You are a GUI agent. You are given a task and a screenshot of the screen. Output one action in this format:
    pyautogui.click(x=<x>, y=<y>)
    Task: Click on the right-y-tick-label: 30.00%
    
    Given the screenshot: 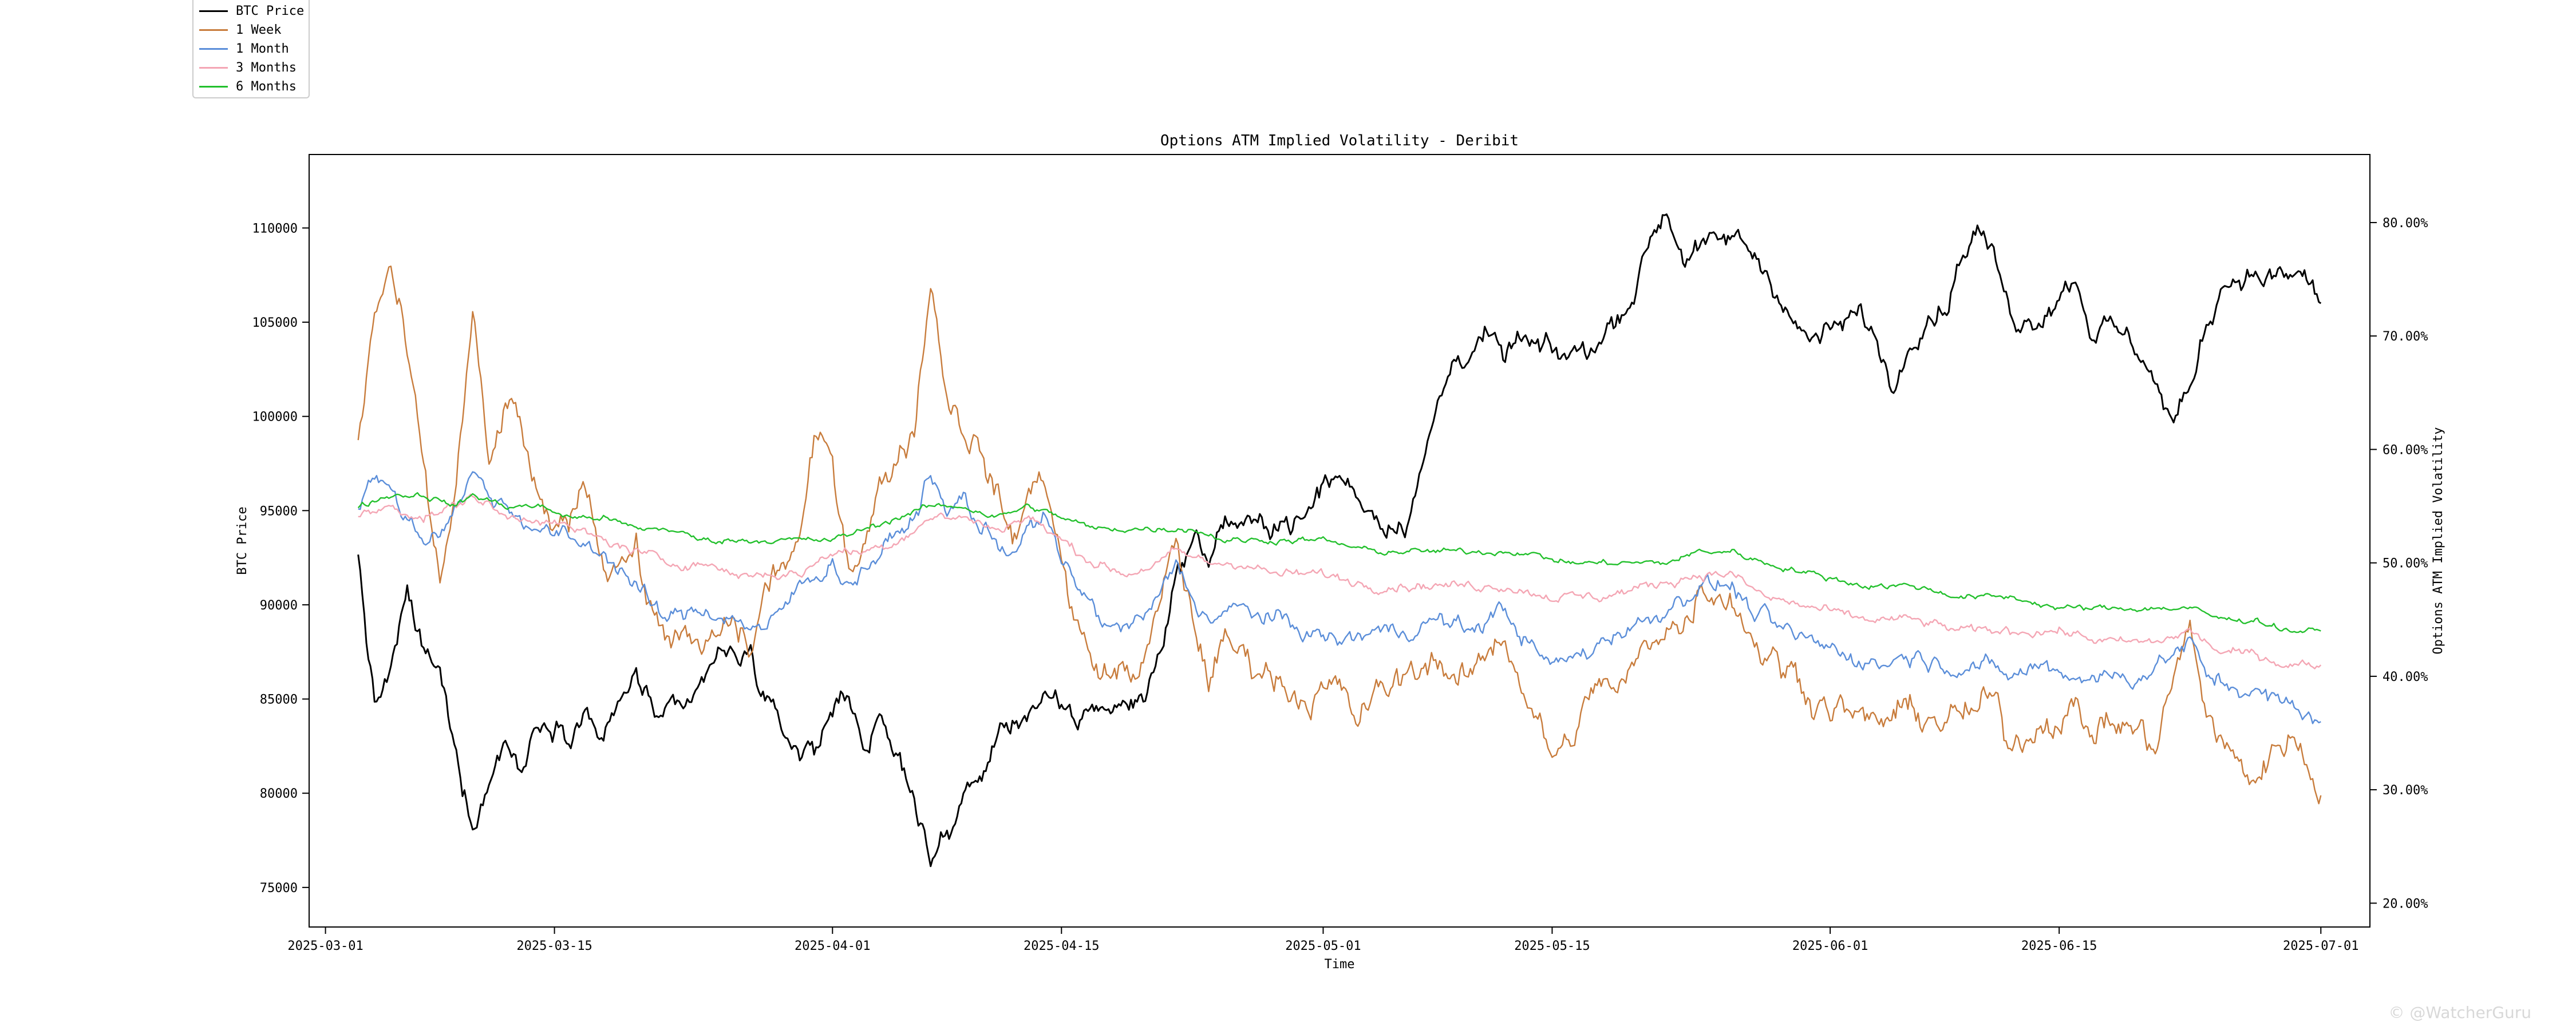 What is the action you would take?
    pyautogui.click(x=2405, y=790)
    